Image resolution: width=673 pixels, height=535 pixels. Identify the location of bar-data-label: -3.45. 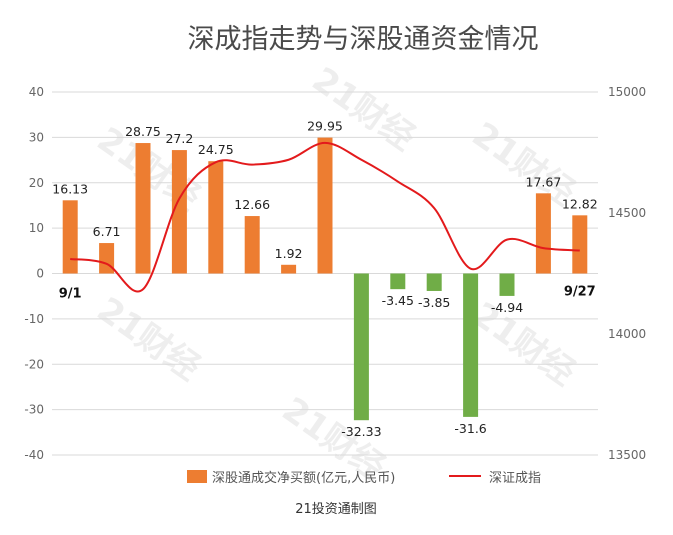
(398, 300).